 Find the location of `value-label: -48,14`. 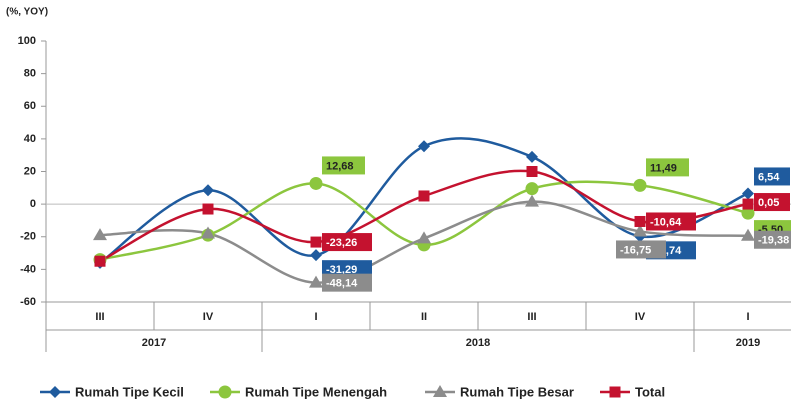

value-label: -48,14 is located at coordinates (342, 284).